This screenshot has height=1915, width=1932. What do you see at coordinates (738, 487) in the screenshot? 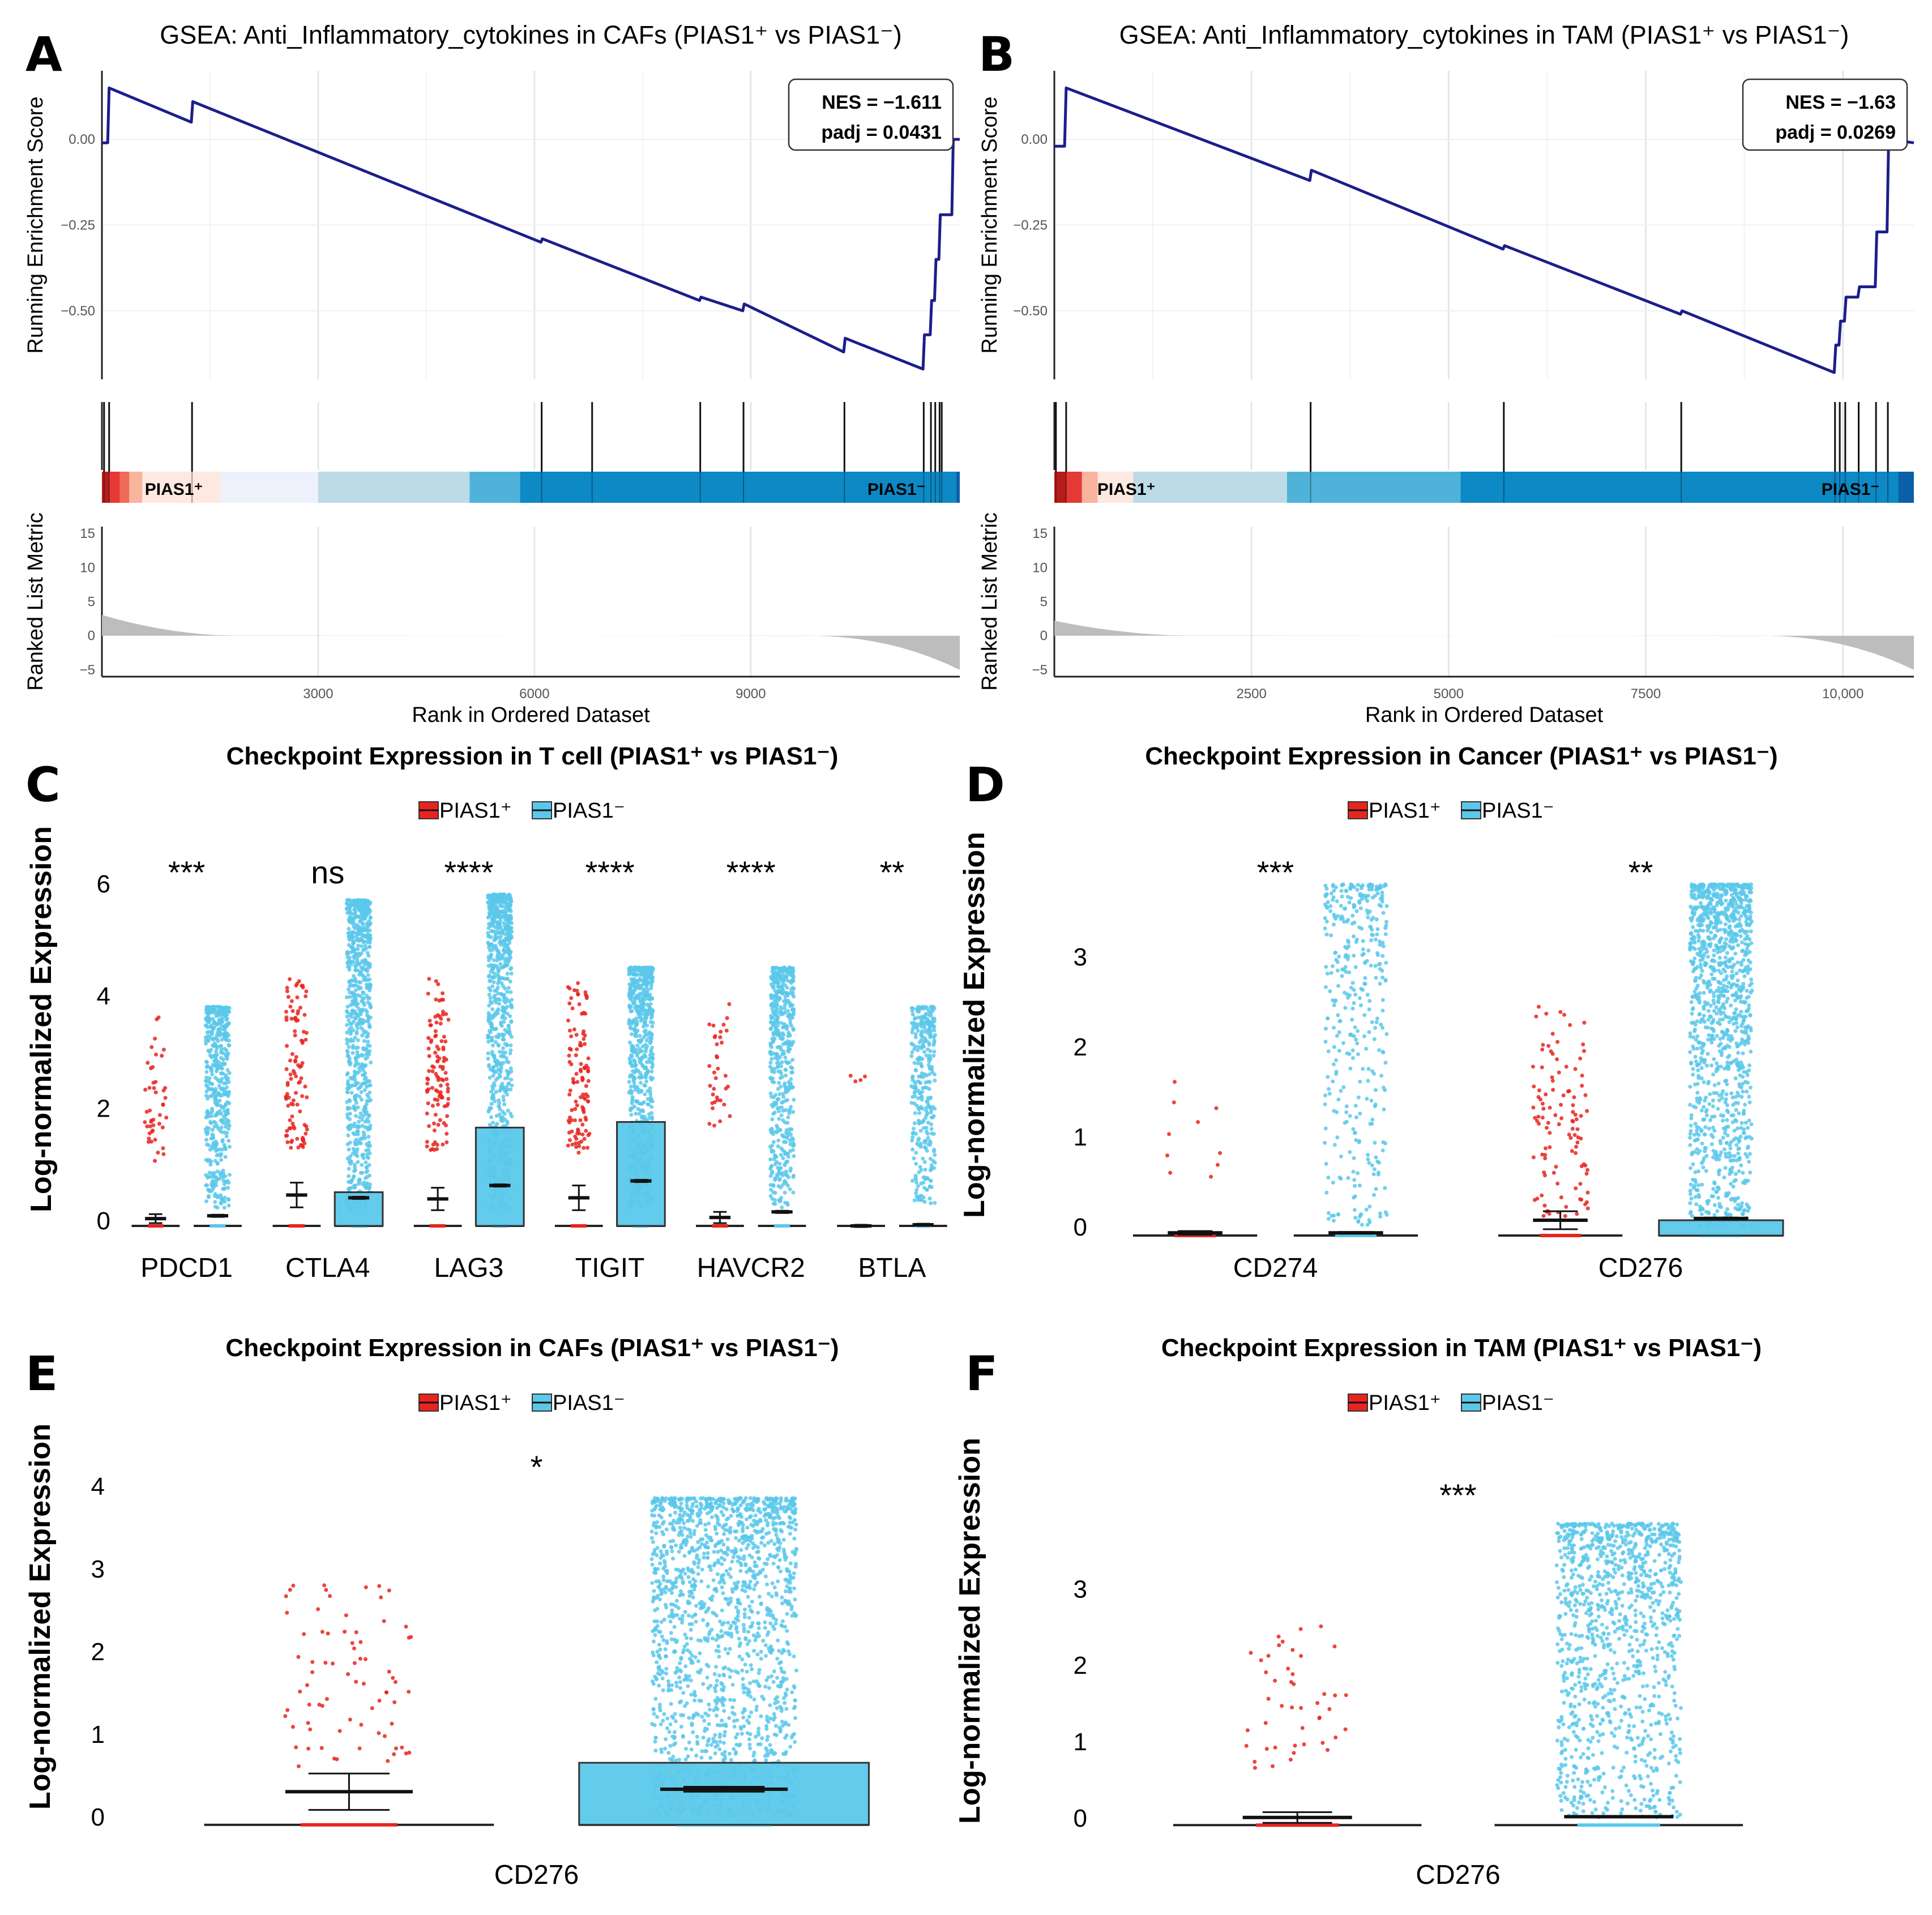
I see `heat-segment` at bounding box center [738, 487].